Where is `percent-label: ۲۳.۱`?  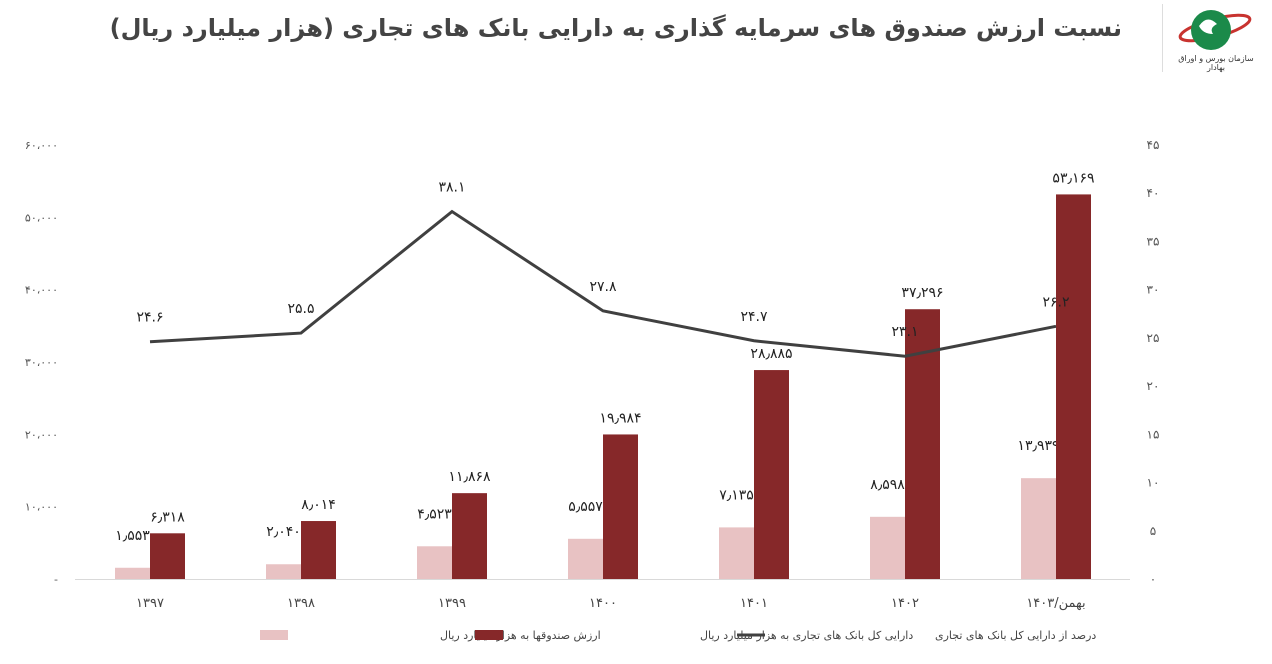 percent-label: ۲۳.۱ is located at coordinates (904, 332).